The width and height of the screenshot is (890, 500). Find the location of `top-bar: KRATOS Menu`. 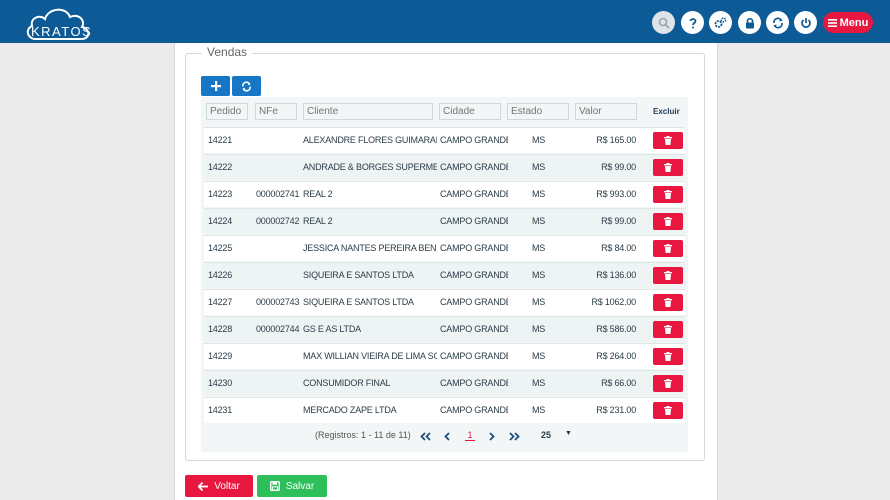

top-bar: KRATOS Menu is located at coordinates (445, 21).